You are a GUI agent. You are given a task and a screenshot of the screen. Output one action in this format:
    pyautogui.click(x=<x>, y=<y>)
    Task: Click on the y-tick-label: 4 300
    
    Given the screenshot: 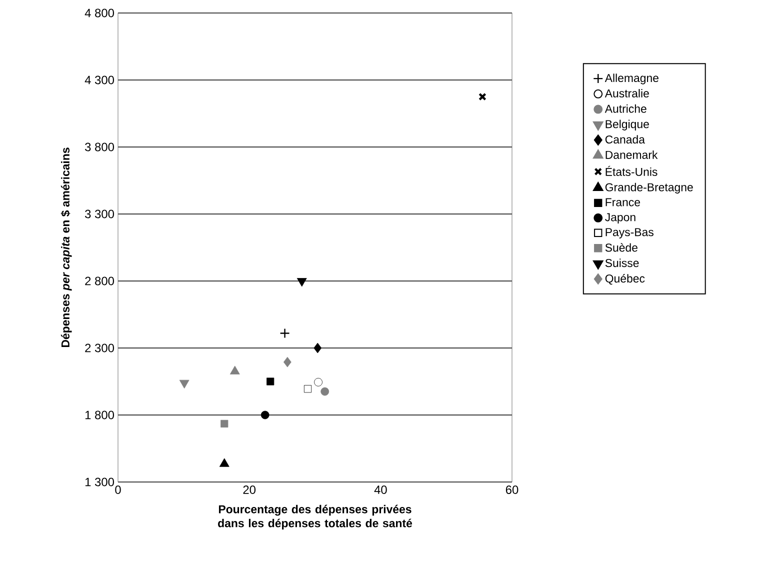 What is the action you would take?
    pyautogui.click(x=99, y=80)
    